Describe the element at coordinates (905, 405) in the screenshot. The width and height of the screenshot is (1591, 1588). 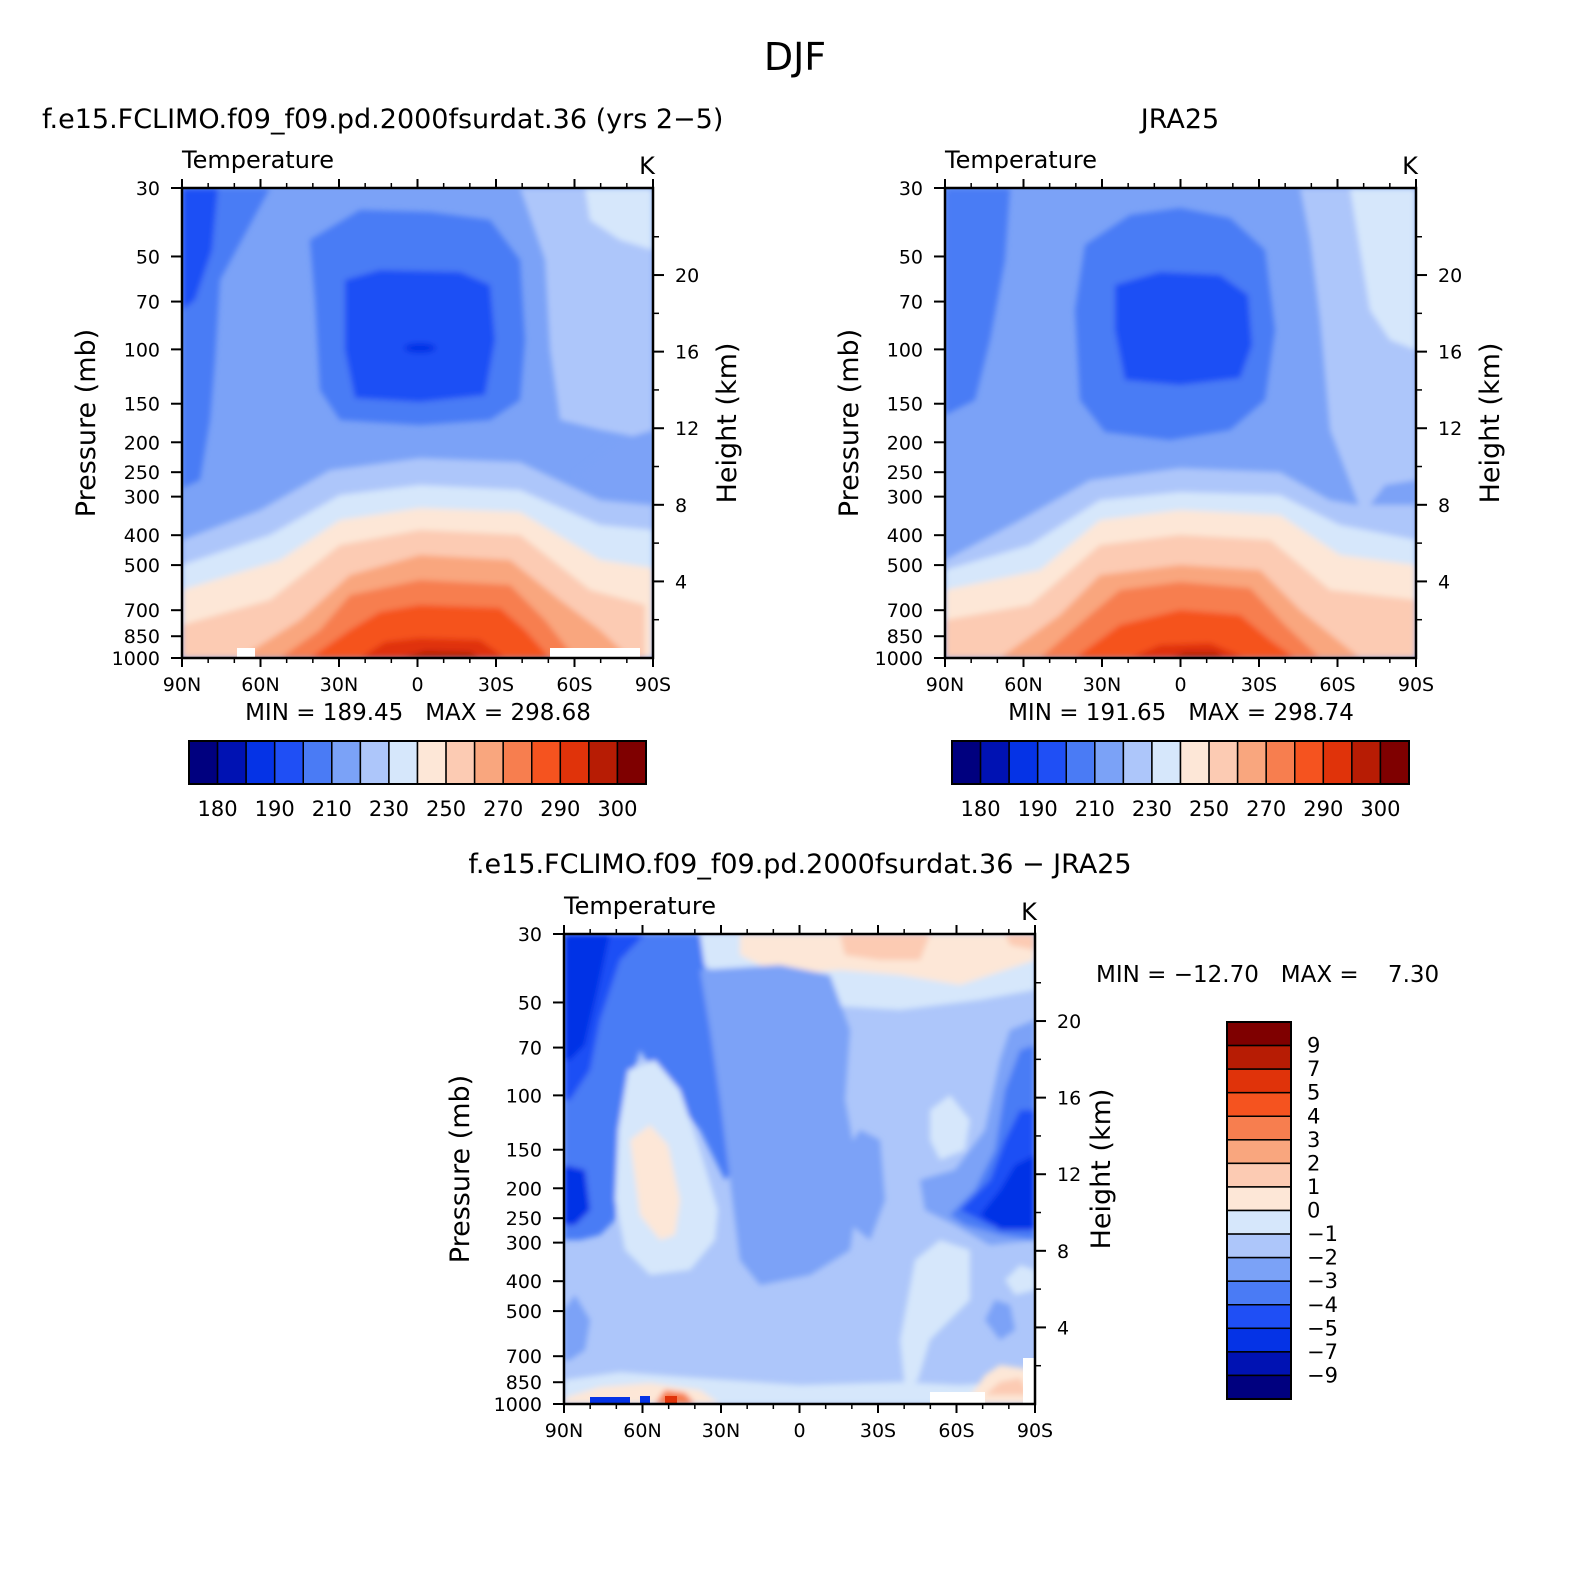
I see `y-tick-label: 150` at that location.